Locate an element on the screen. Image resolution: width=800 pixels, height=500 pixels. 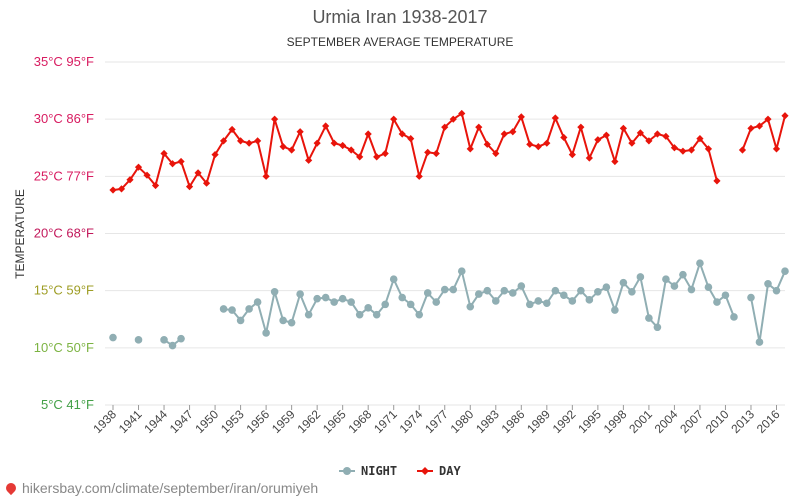
data-point-day-1980 is located at coordinates (470, 149).